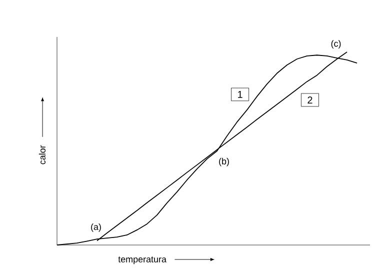  What do you see at coordinates (42, 154) in the screenshot?
I see `y-axis-title: calor` at bounding box center [42, 154].